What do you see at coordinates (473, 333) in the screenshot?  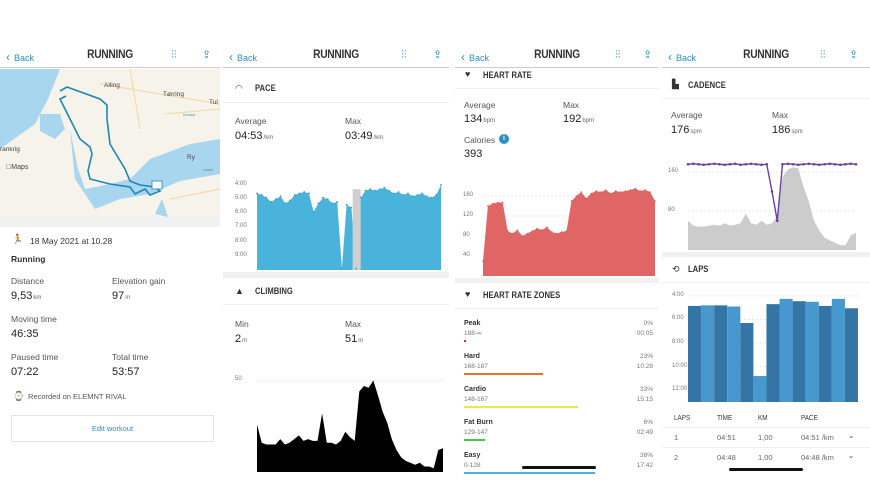 I see `zone-range: 188-∞` at bounding box center [473, 333].